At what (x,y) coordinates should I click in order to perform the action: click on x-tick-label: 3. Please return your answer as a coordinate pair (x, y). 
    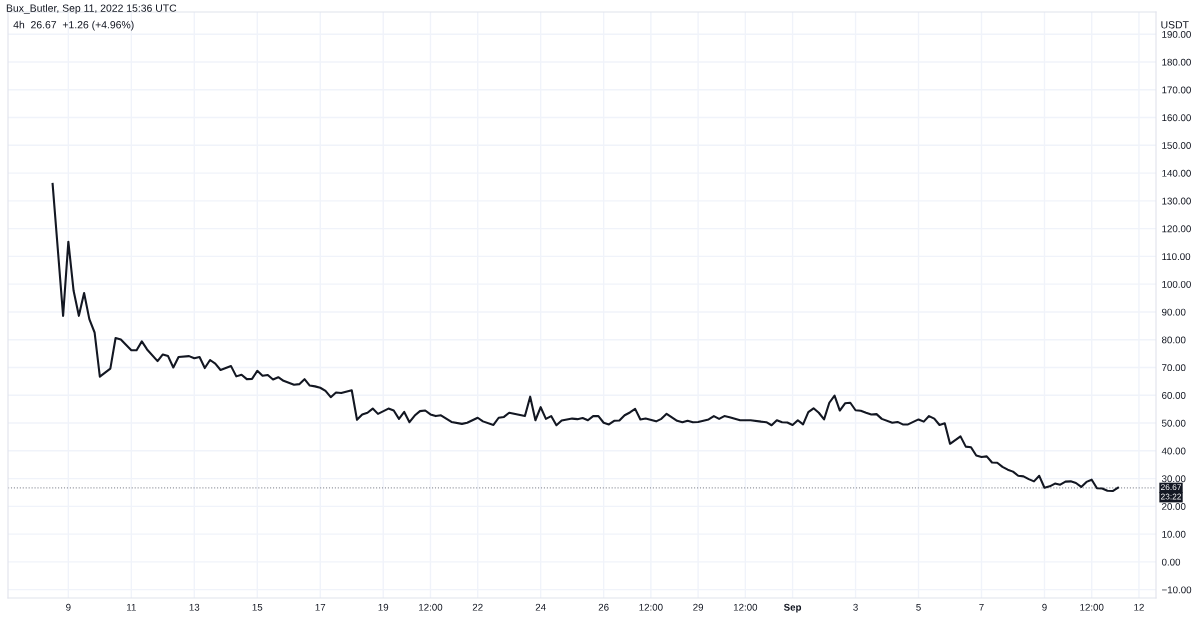
    Looking at the image, I should click on (855, 607).